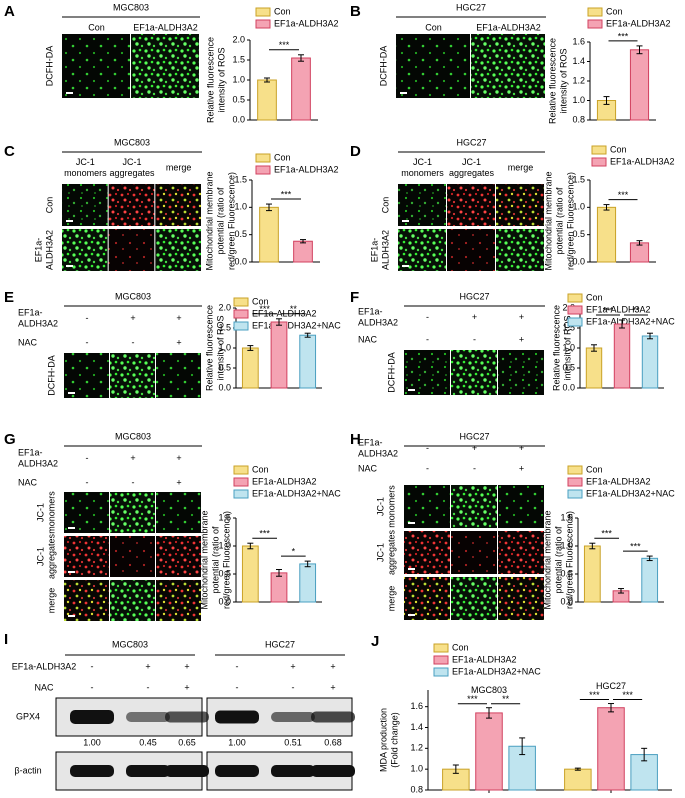 Image resolution: width=685 pixels, height=798 pixels. I want to click on column-label: EF1a-ALDH3A2, so click(508, 27).